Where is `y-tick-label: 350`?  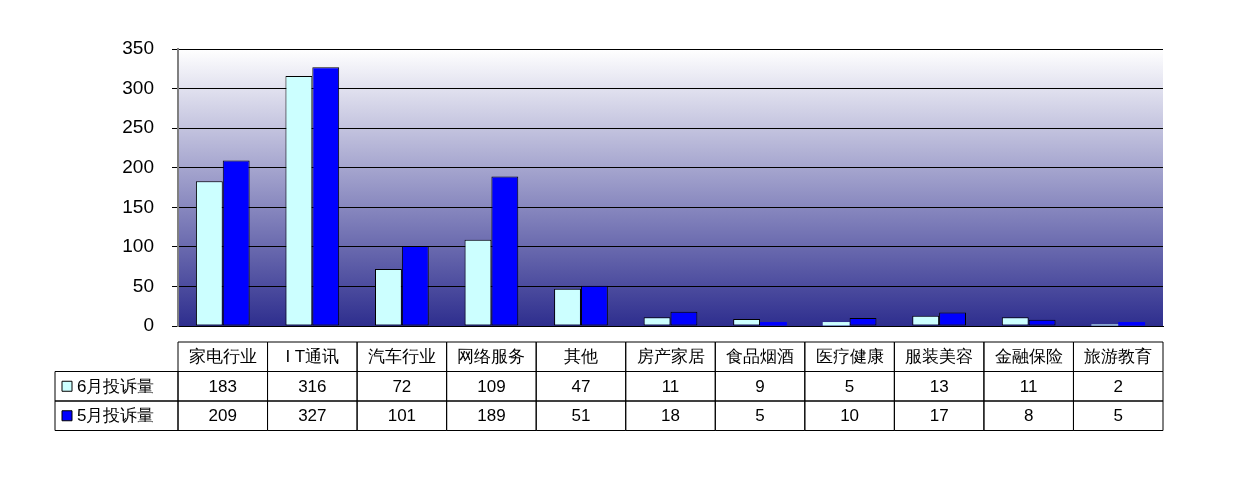
y-tick-label: 350 is located at coordinates (138, 48).